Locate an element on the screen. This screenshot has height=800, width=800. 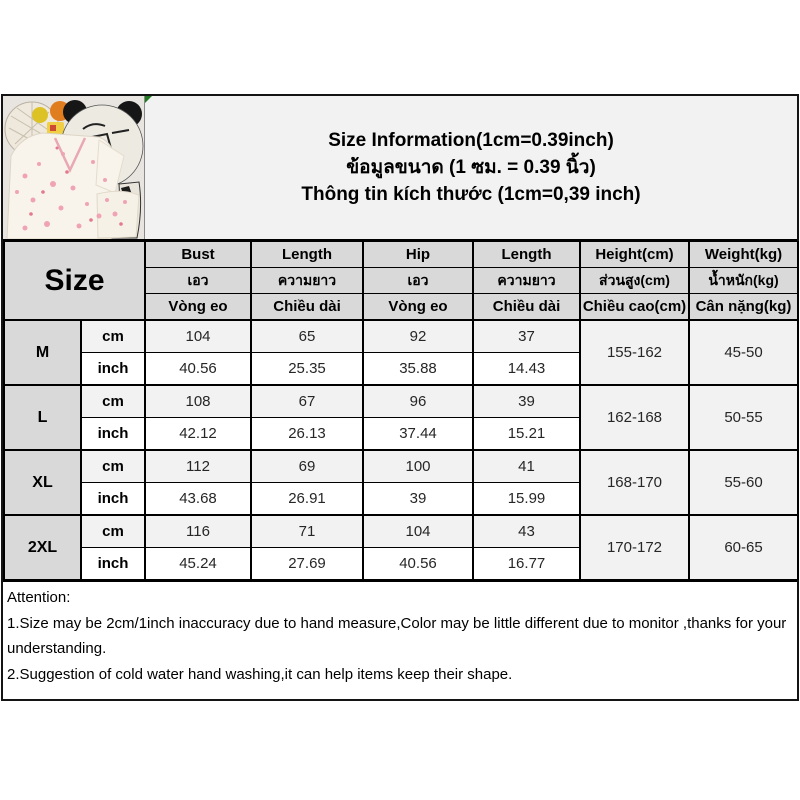
table-row: XL cm 112 69 100 41 168-170 55-60 is located at coordinates (401, 482).